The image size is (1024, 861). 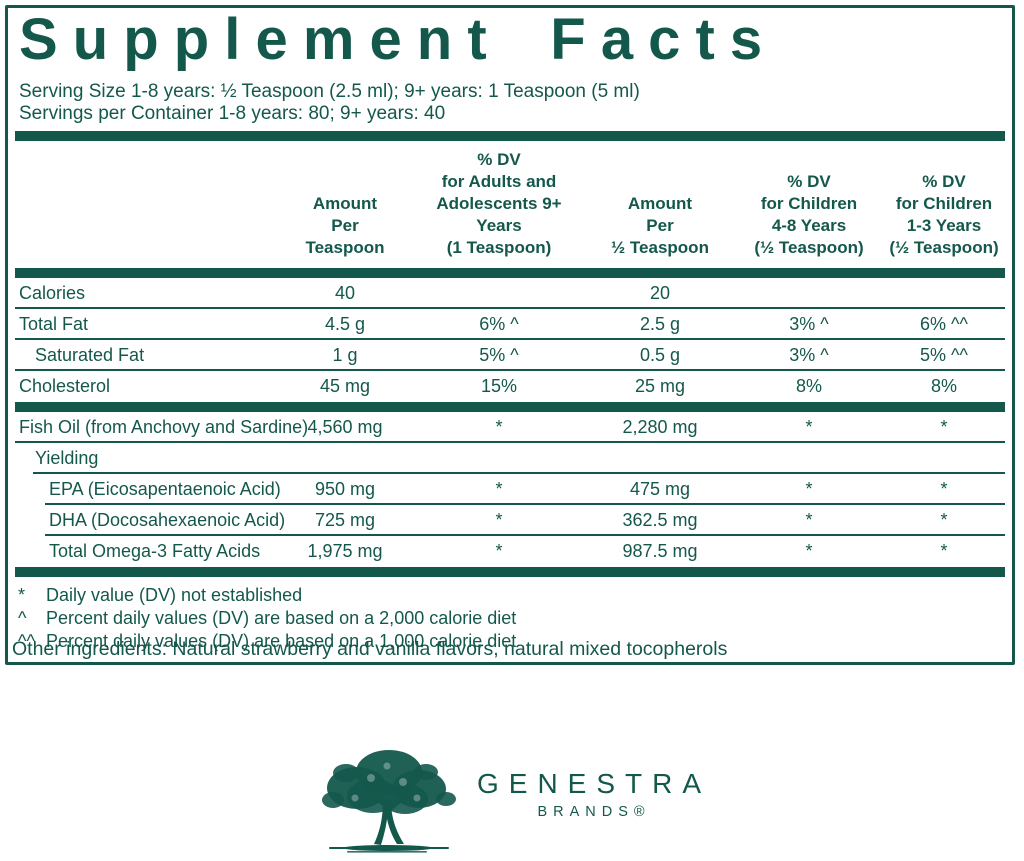 What do you see at coordinates (660, 550) in the screenshot?
I see `value-cell: 987.5 mg` at bounding box center [660, 550].